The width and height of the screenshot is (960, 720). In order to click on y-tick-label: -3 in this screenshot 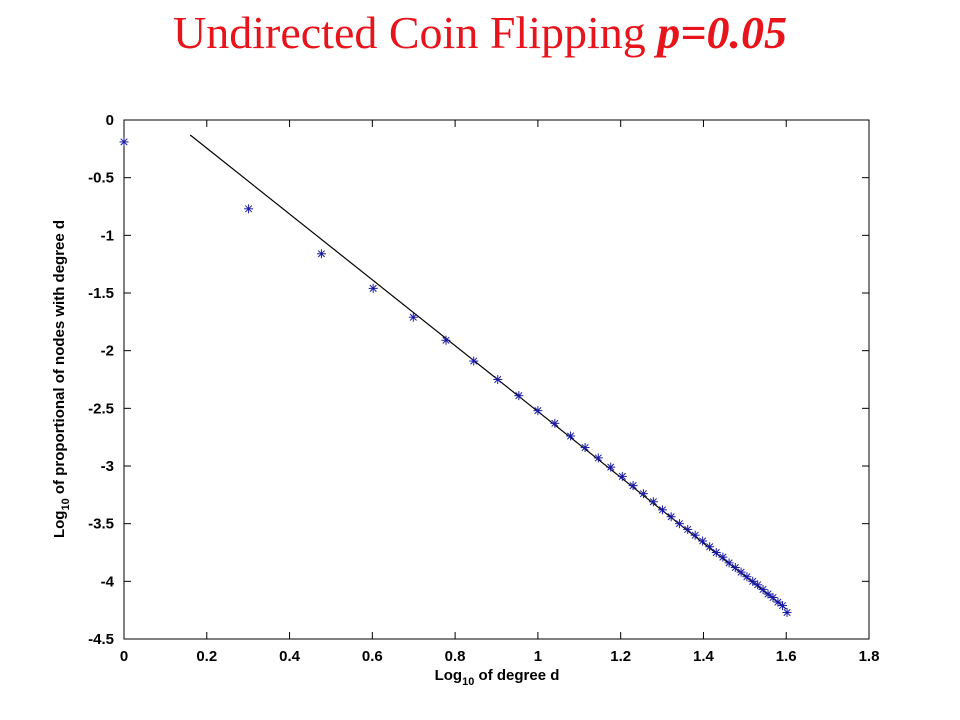, I will do `click(107, 466)`.